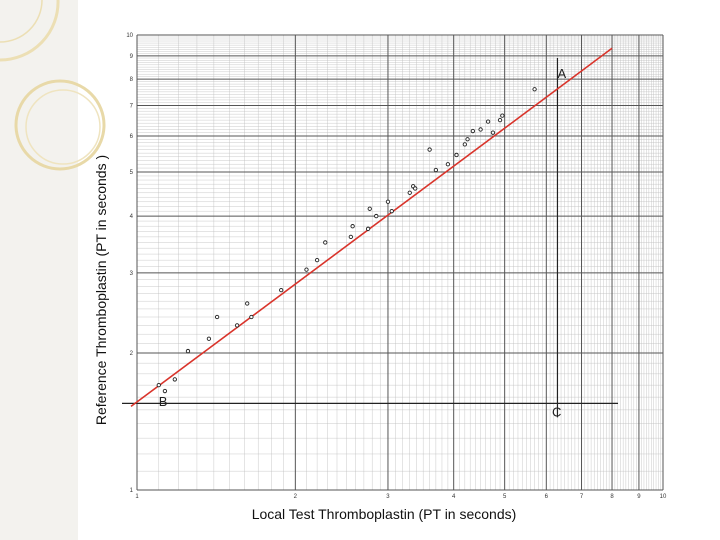 Image resolution: width=720 pixels, height=540 pixels. I want to click on y-tick-label: 7, so click(132, 106).